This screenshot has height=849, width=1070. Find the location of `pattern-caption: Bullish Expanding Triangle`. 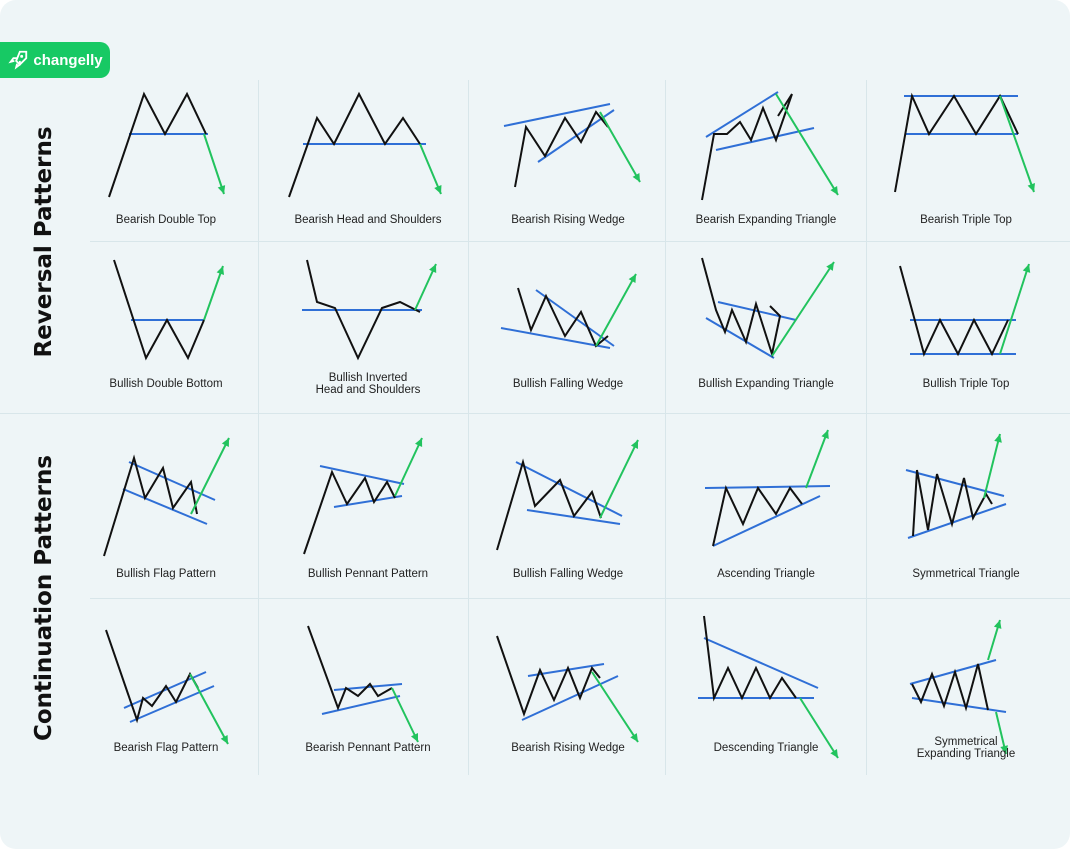

pattern-caption: Bullish Expanding Triangle is located at coordinates (766, 384).